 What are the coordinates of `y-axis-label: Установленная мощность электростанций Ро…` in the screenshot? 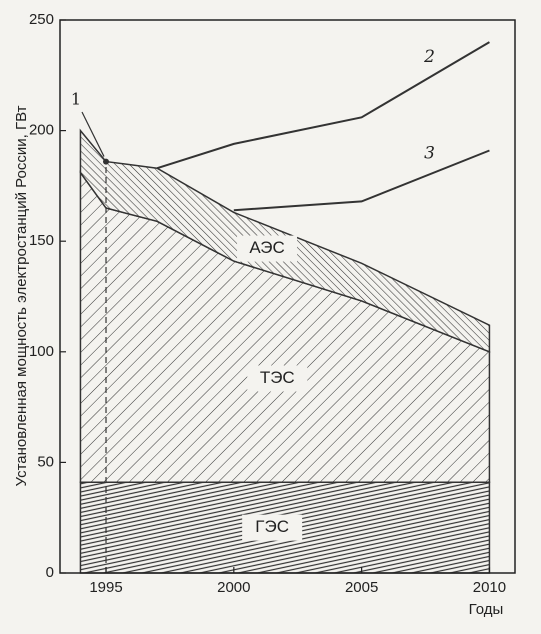 It's located at (21, 295).